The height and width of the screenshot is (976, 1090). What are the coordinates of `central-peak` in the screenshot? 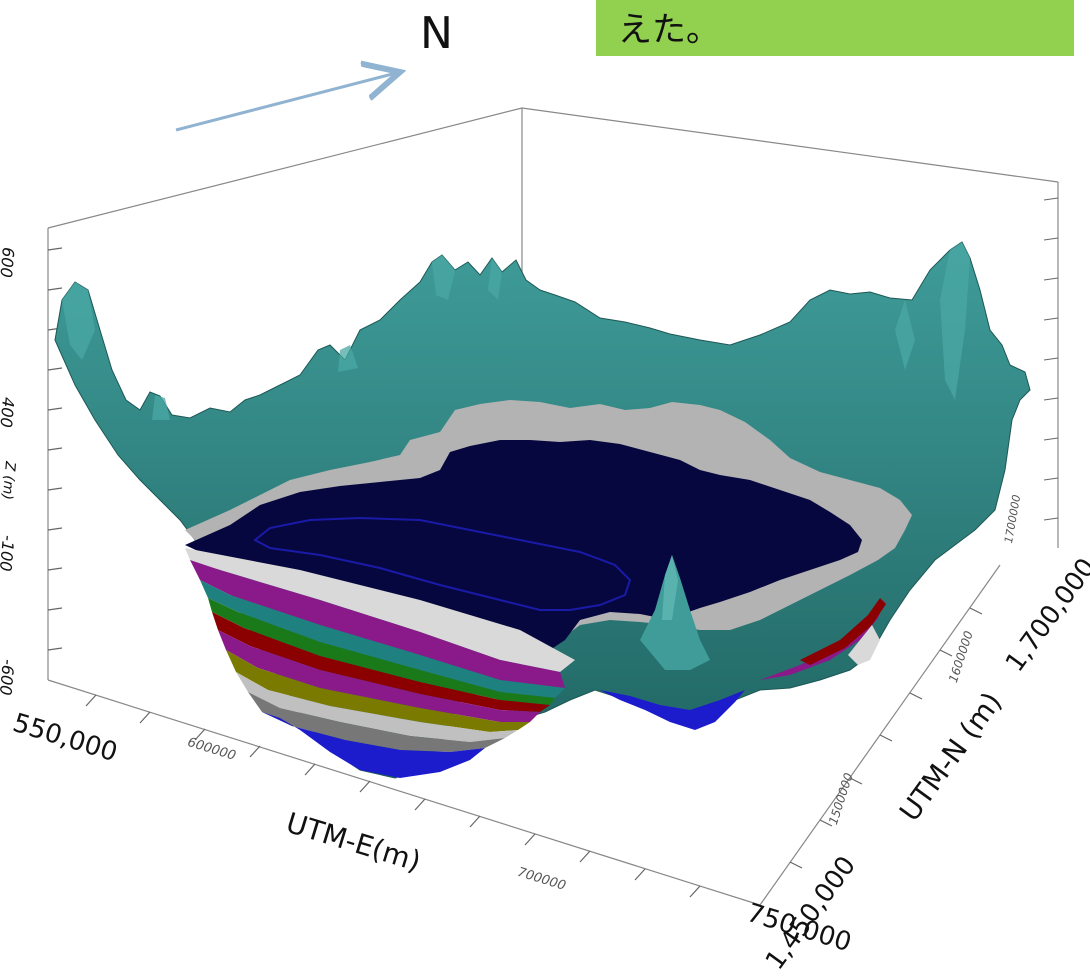 It's located at (675, 612).